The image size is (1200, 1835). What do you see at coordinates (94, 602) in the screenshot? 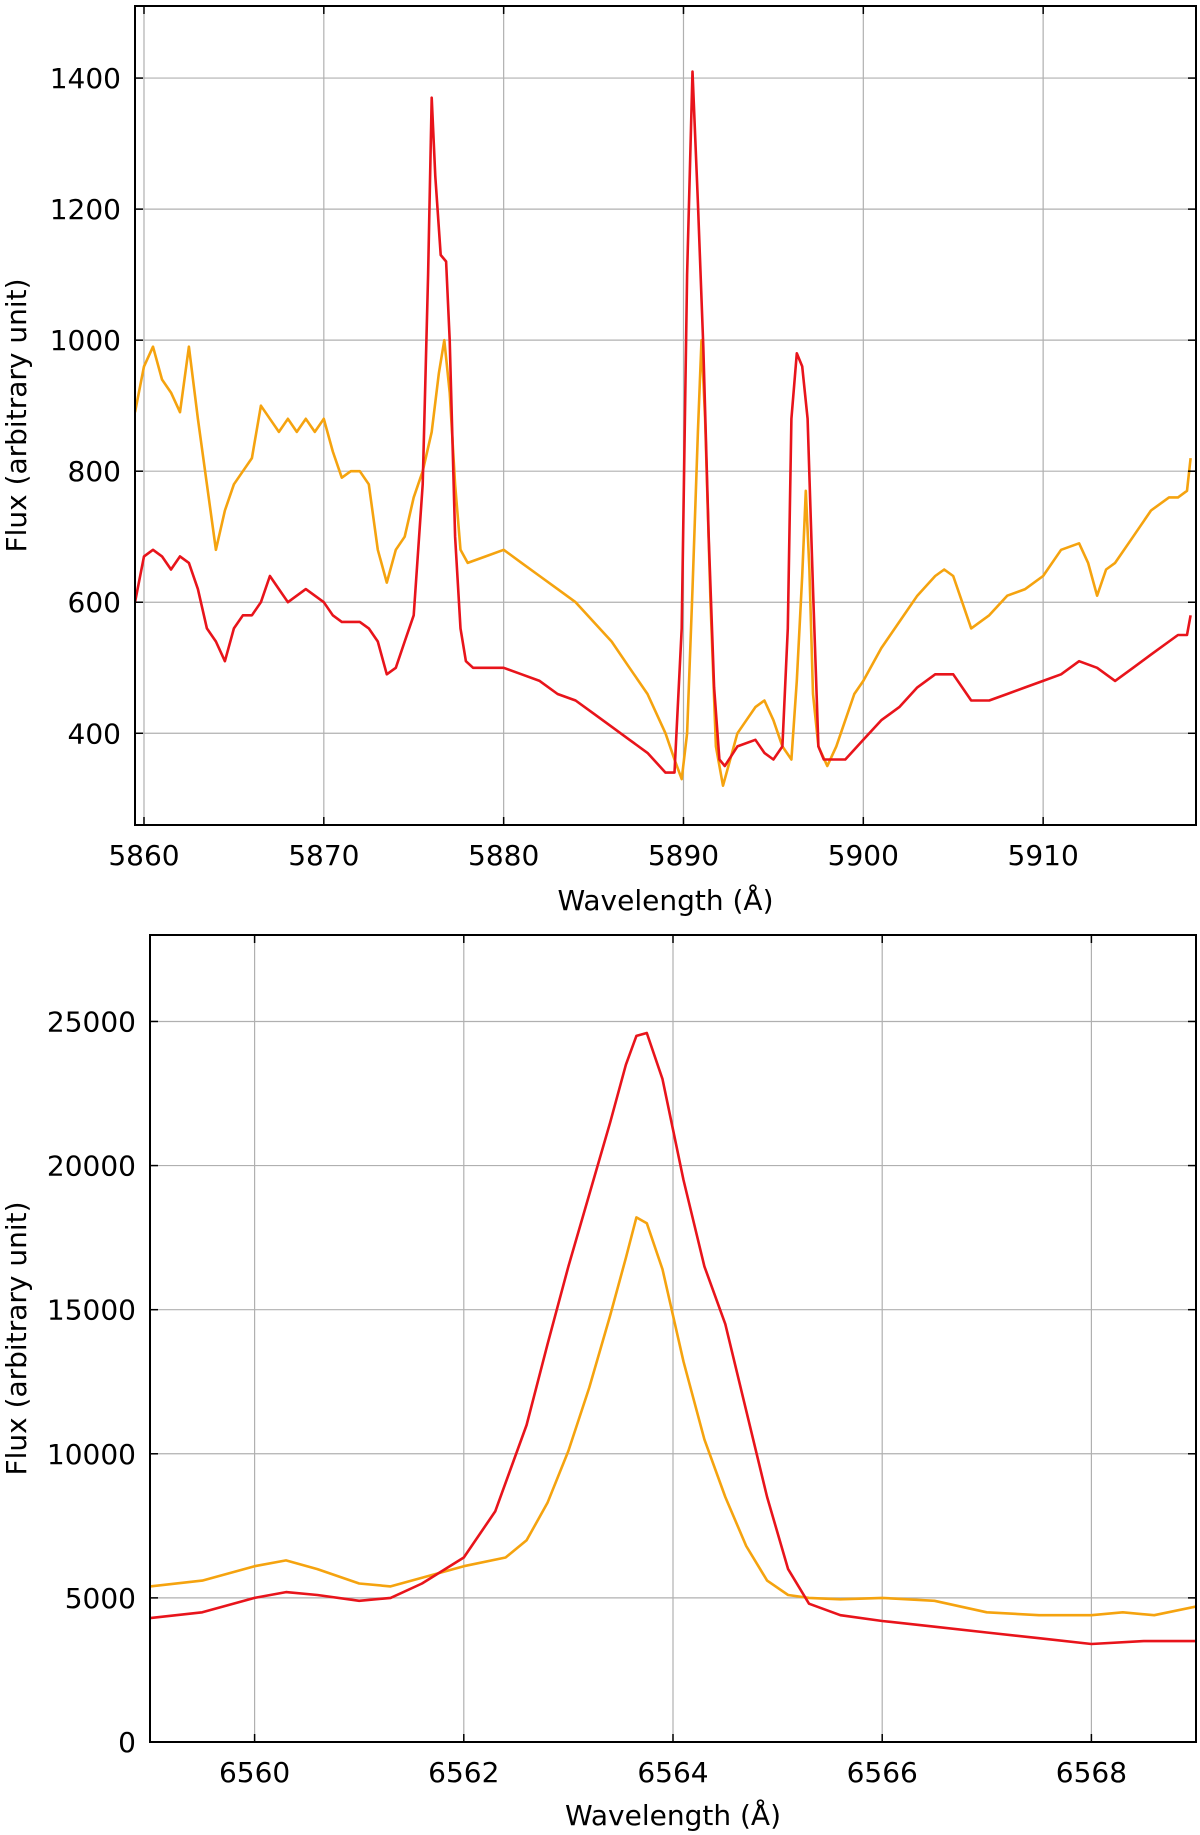
I see `y-tick-label: 600` at bounding box center [94, 602].